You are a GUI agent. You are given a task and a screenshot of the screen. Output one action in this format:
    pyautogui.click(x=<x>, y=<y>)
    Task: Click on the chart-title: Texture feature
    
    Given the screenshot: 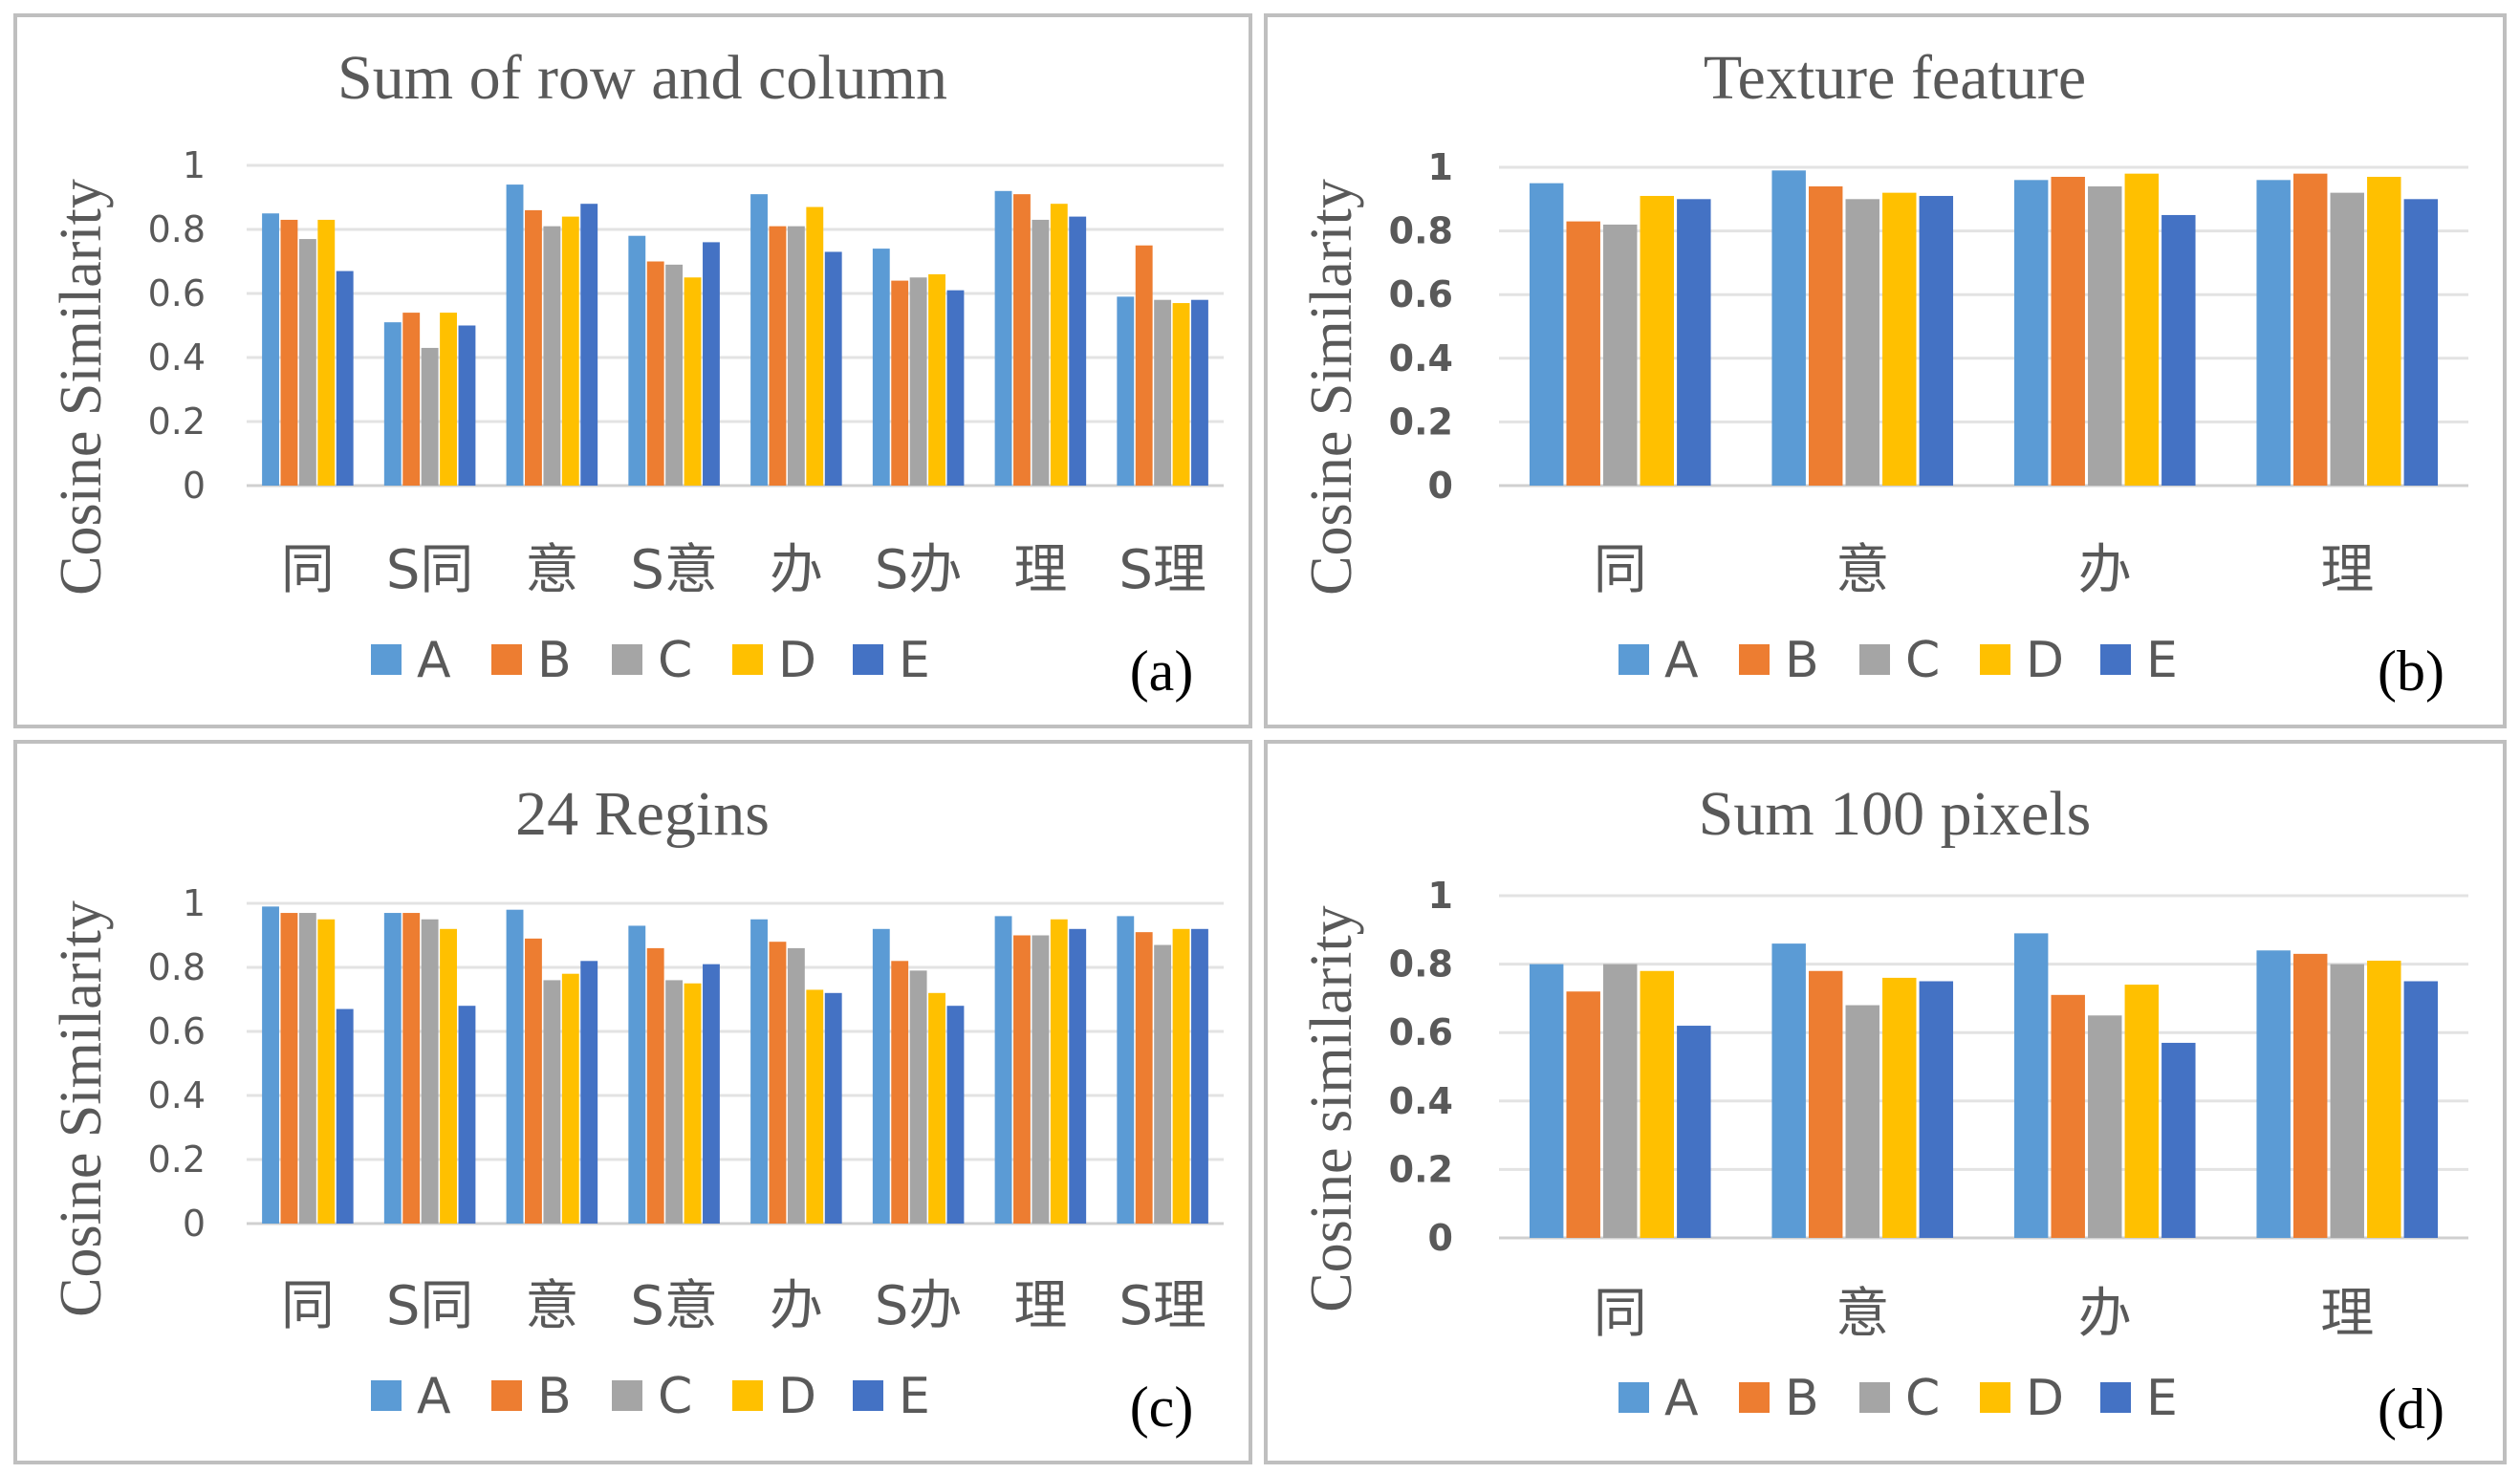 What is the action you would take?
    pyautogui.click(x=1895, y=78)
    